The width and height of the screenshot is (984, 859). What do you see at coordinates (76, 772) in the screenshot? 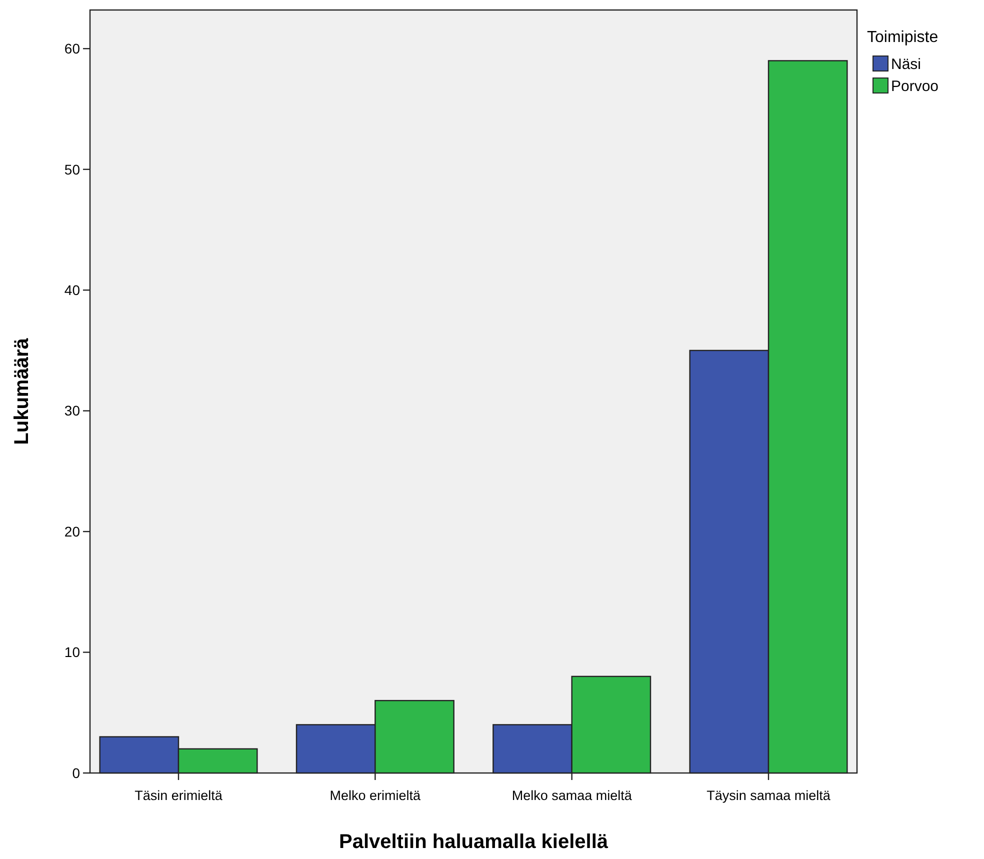
I see `y-tick-label: 0` at bounding box center [76, 772].